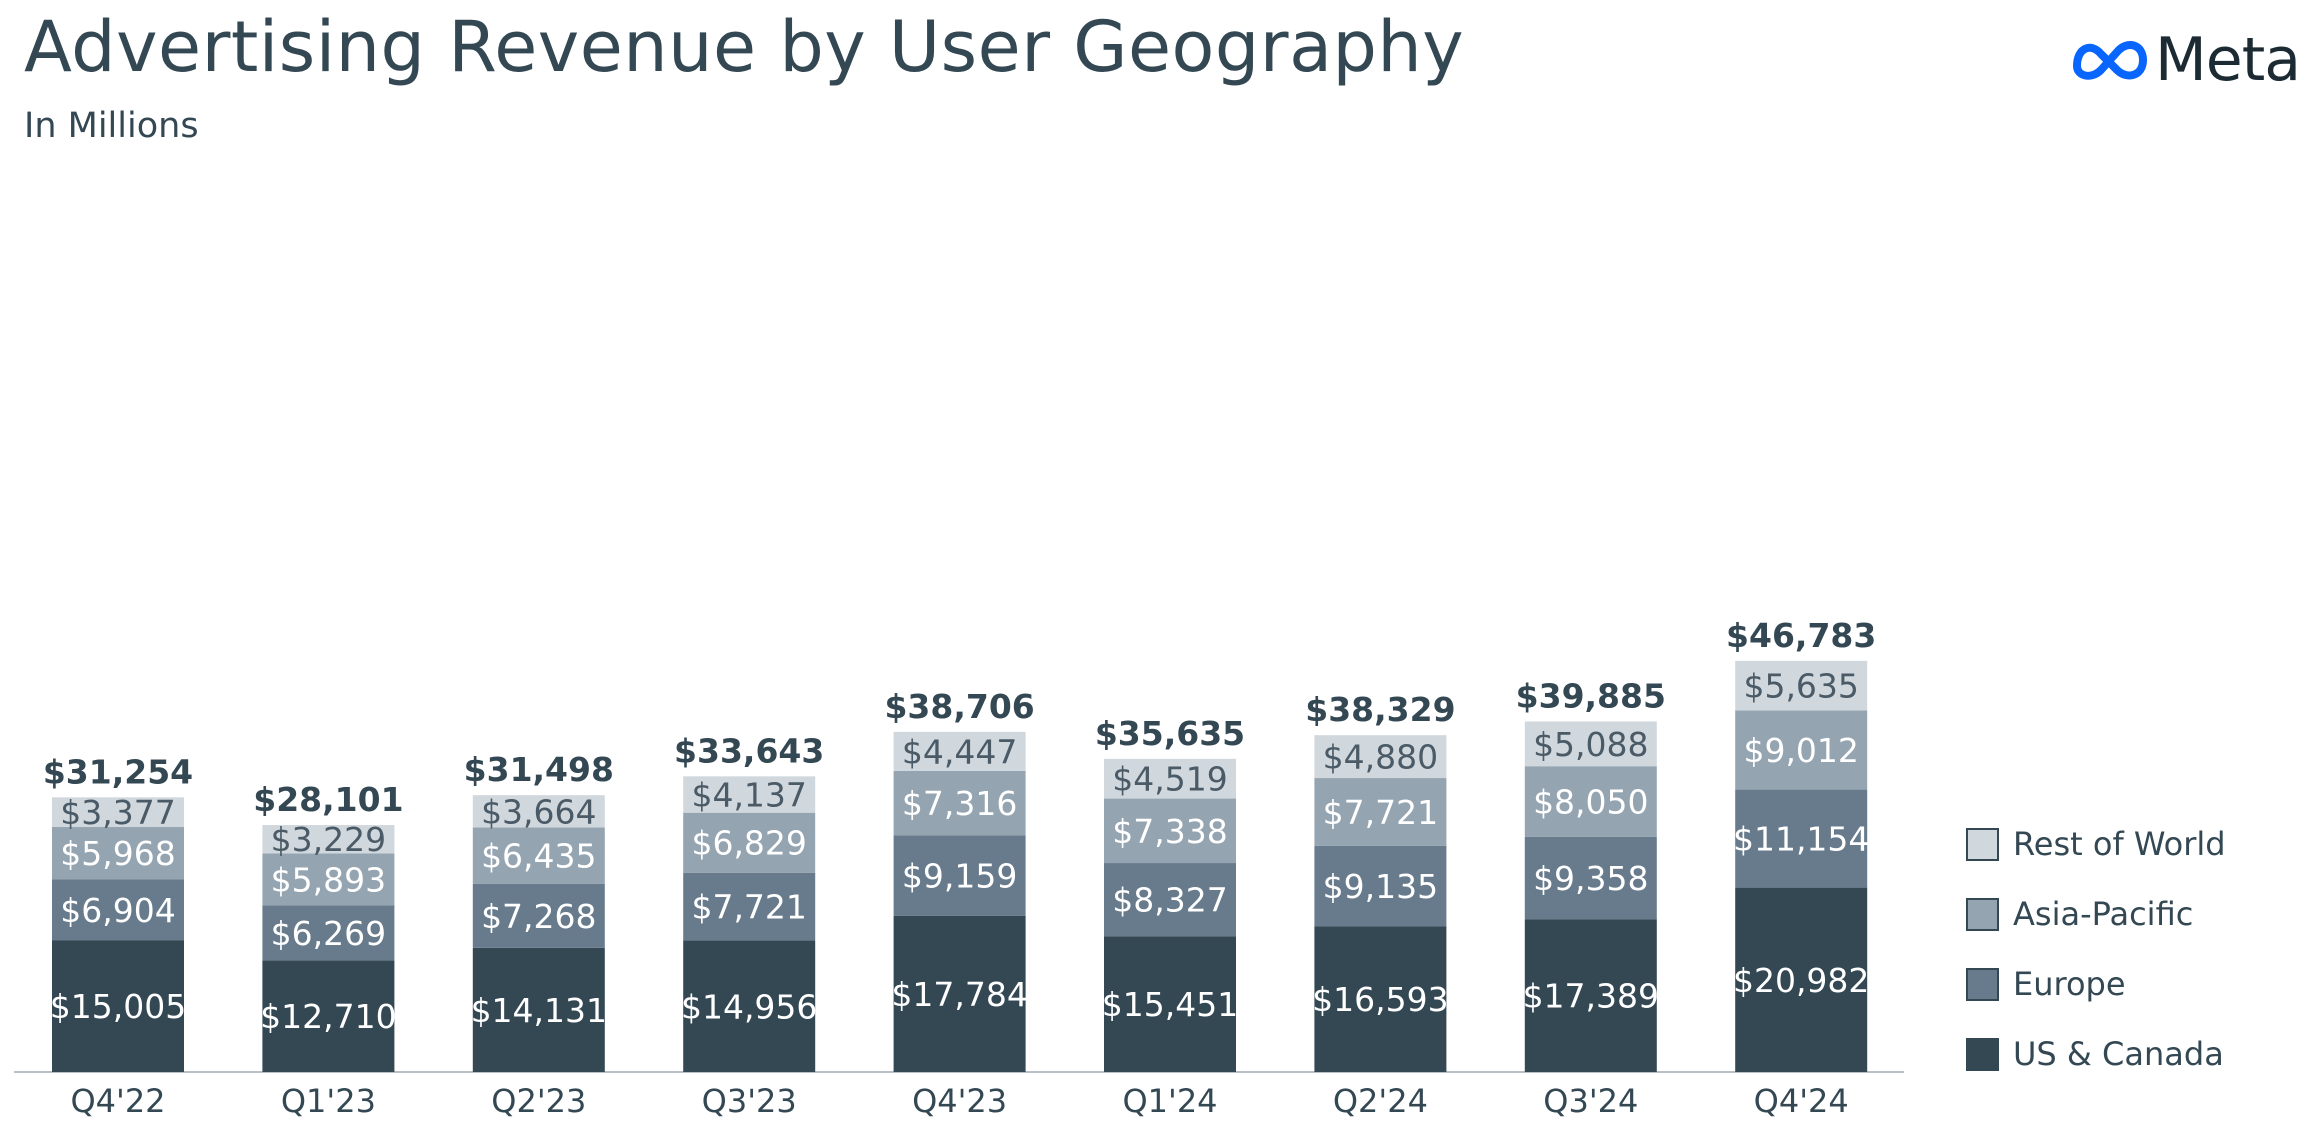 The width and height of the screenshot is (2324, 1138). What do you see at coordinates (328, 1101) in the screenshot?
I see `x-tick-label: Q1'23` at bounding box center [328, 1101].